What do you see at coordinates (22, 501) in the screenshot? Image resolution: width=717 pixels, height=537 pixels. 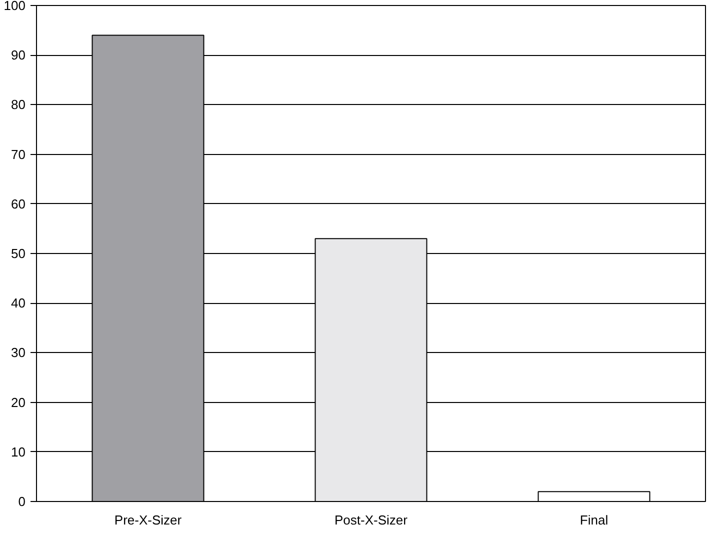 I see `y-tick-label: 0` at bounding box center [22, 501].